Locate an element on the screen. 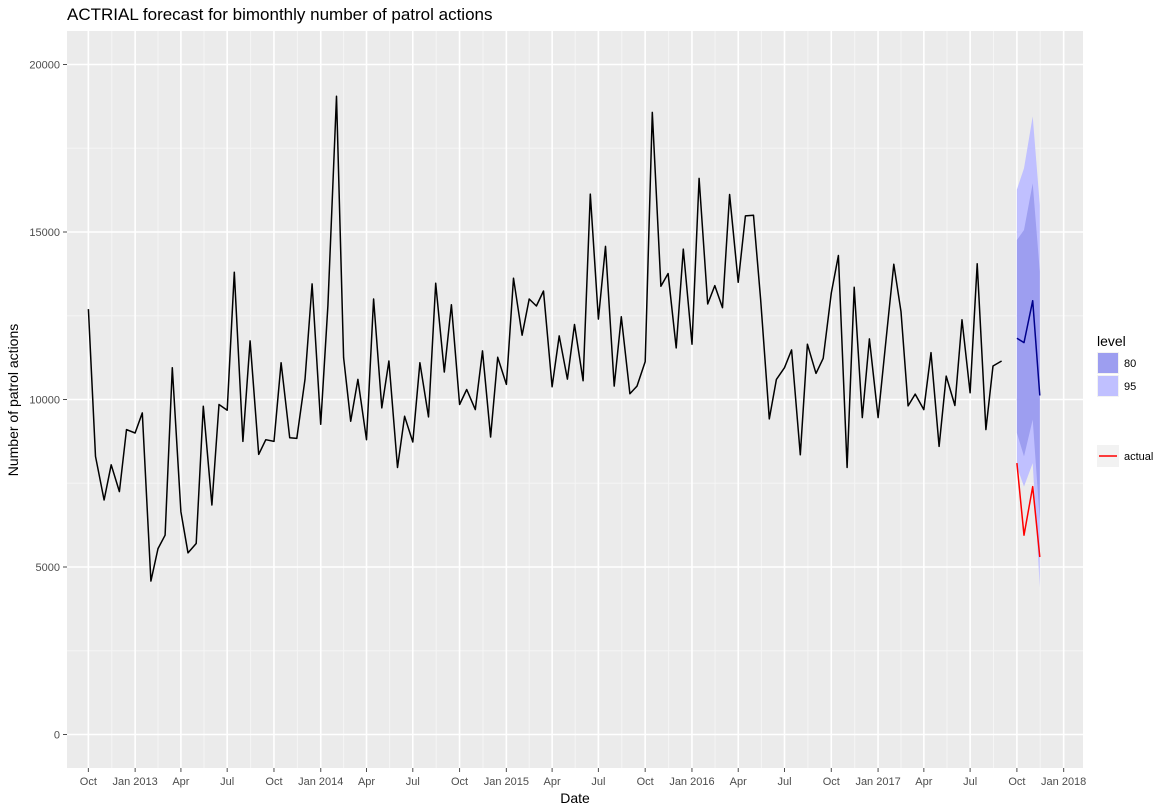 The image size is (1170, 810). y-axis-title: Number of patrol actions is located at coordinates (13, 400).